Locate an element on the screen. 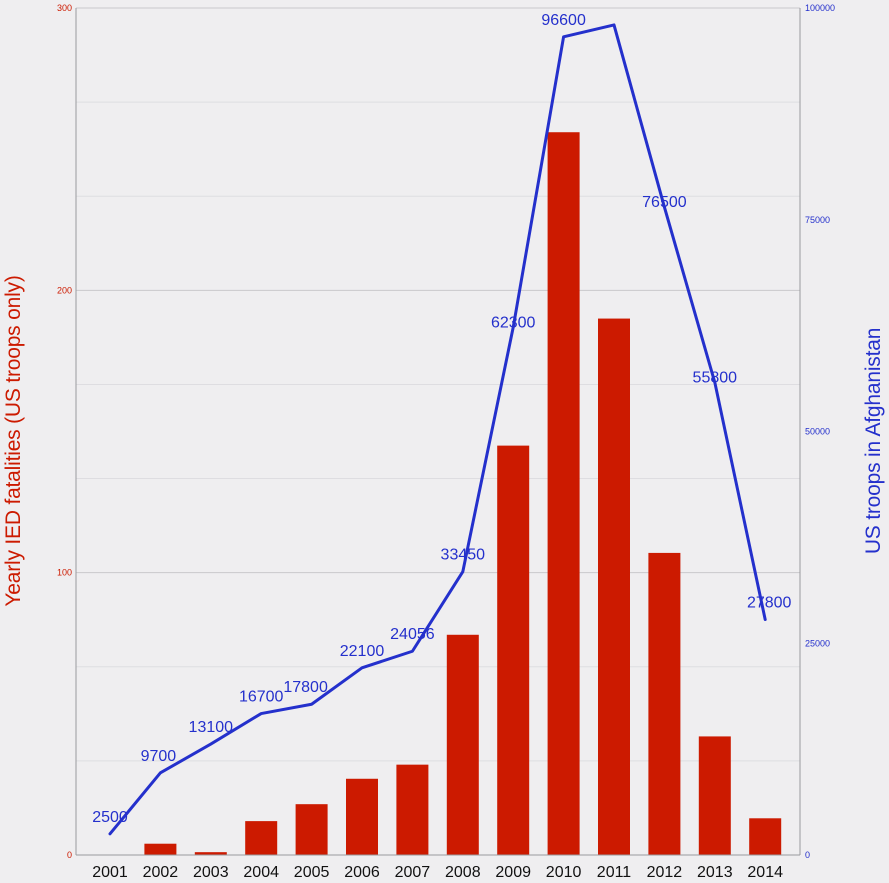 The width and height of the screenshot is (889, 883). line-data-label: 55800 is located at coordinates (715, 377).